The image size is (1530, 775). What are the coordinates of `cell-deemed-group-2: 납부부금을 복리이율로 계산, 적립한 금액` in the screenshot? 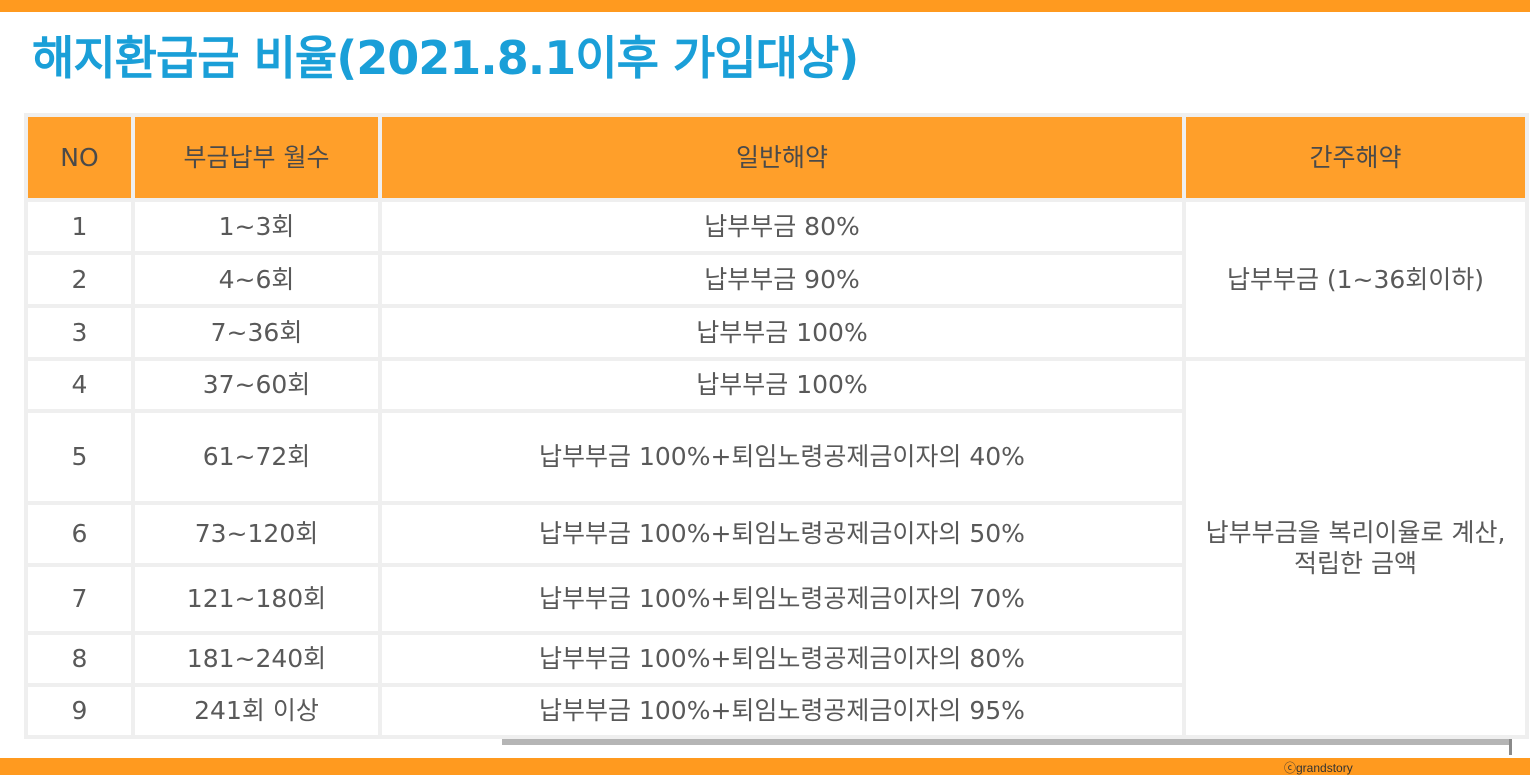 It's located at (1355, 548).